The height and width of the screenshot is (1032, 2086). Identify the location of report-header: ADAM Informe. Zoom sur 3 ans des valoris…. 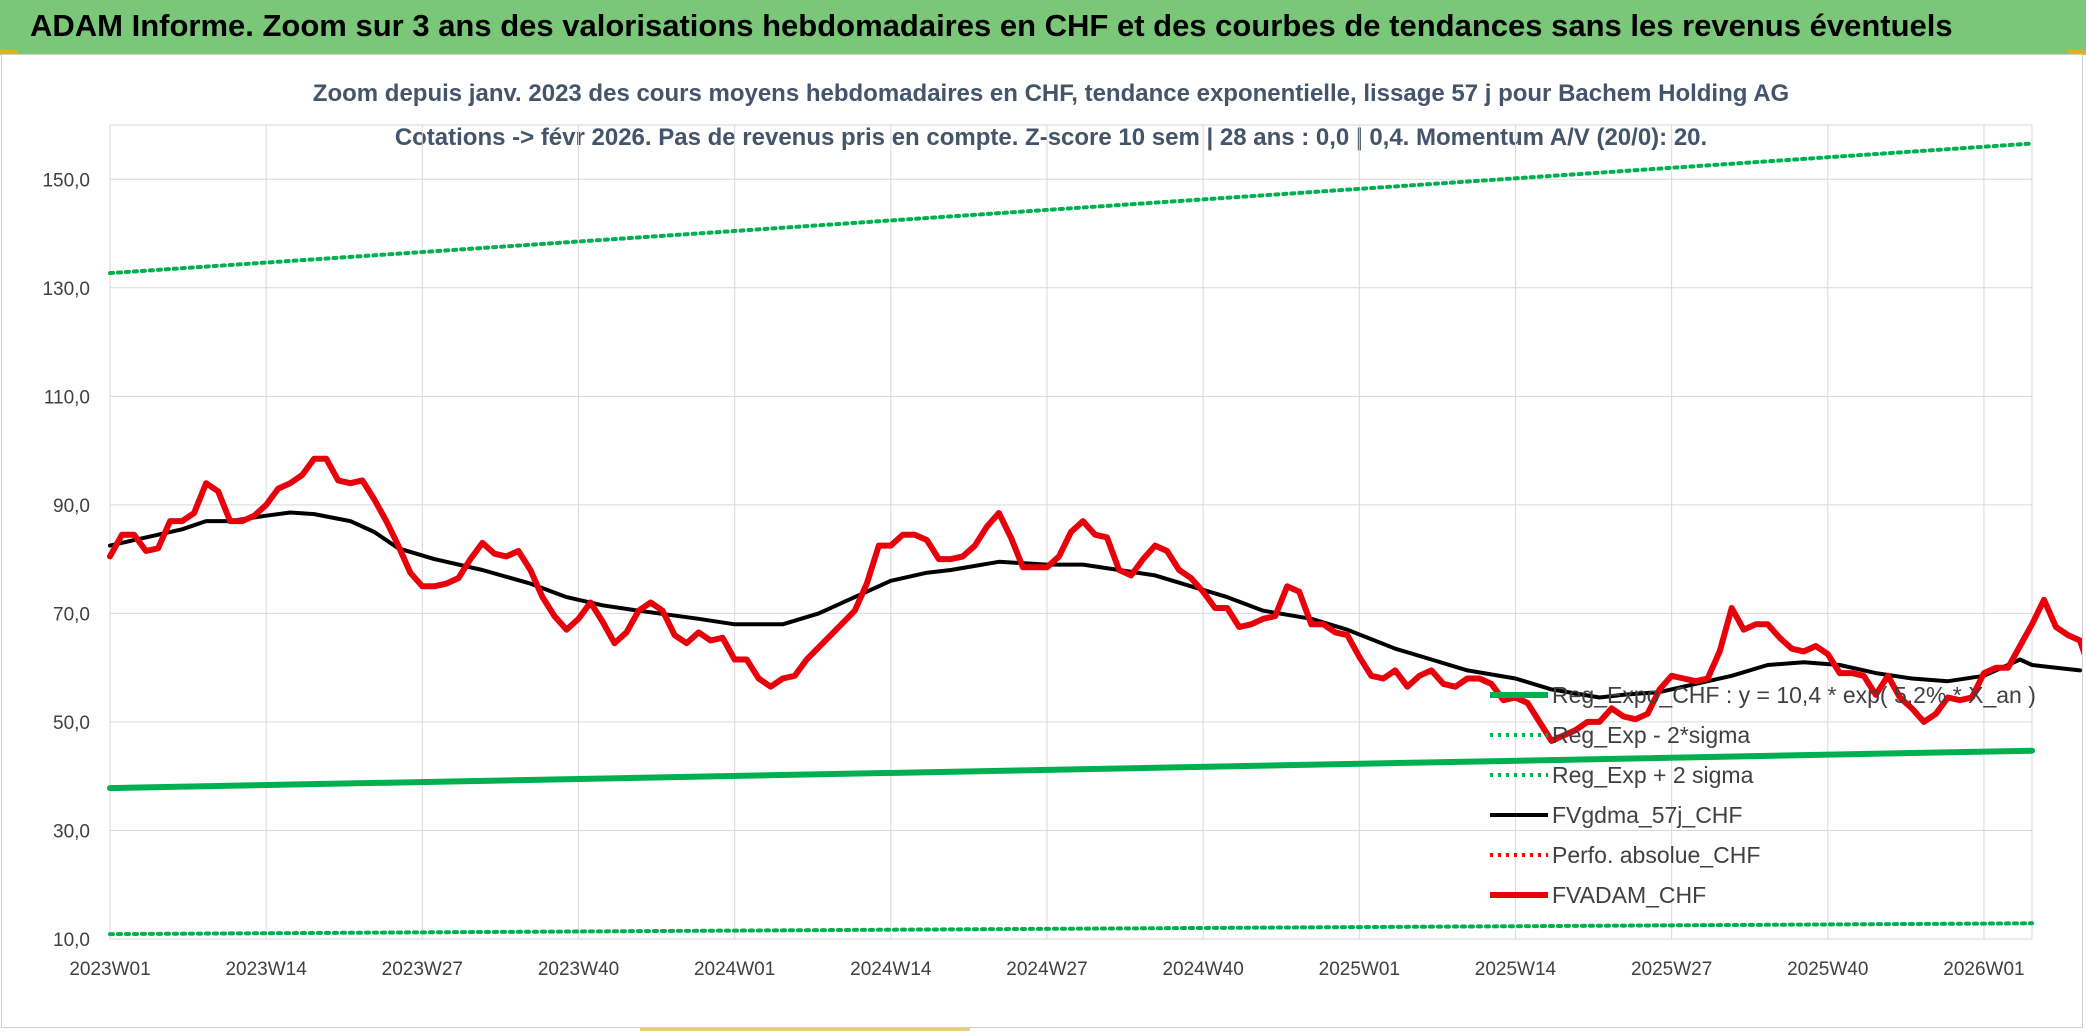
(1043, 27).